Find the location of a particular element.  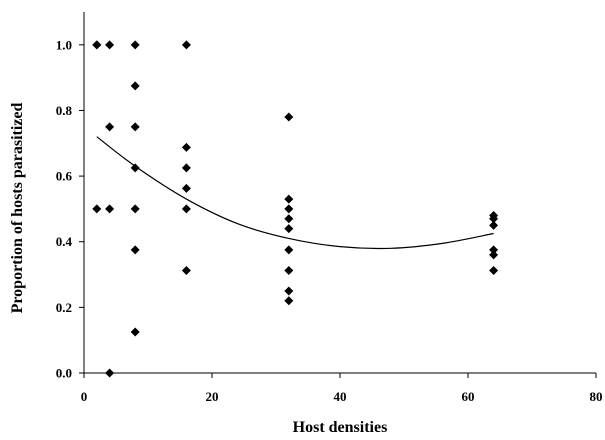

x-tick-label: 20 is located at coordinates (212, 396).